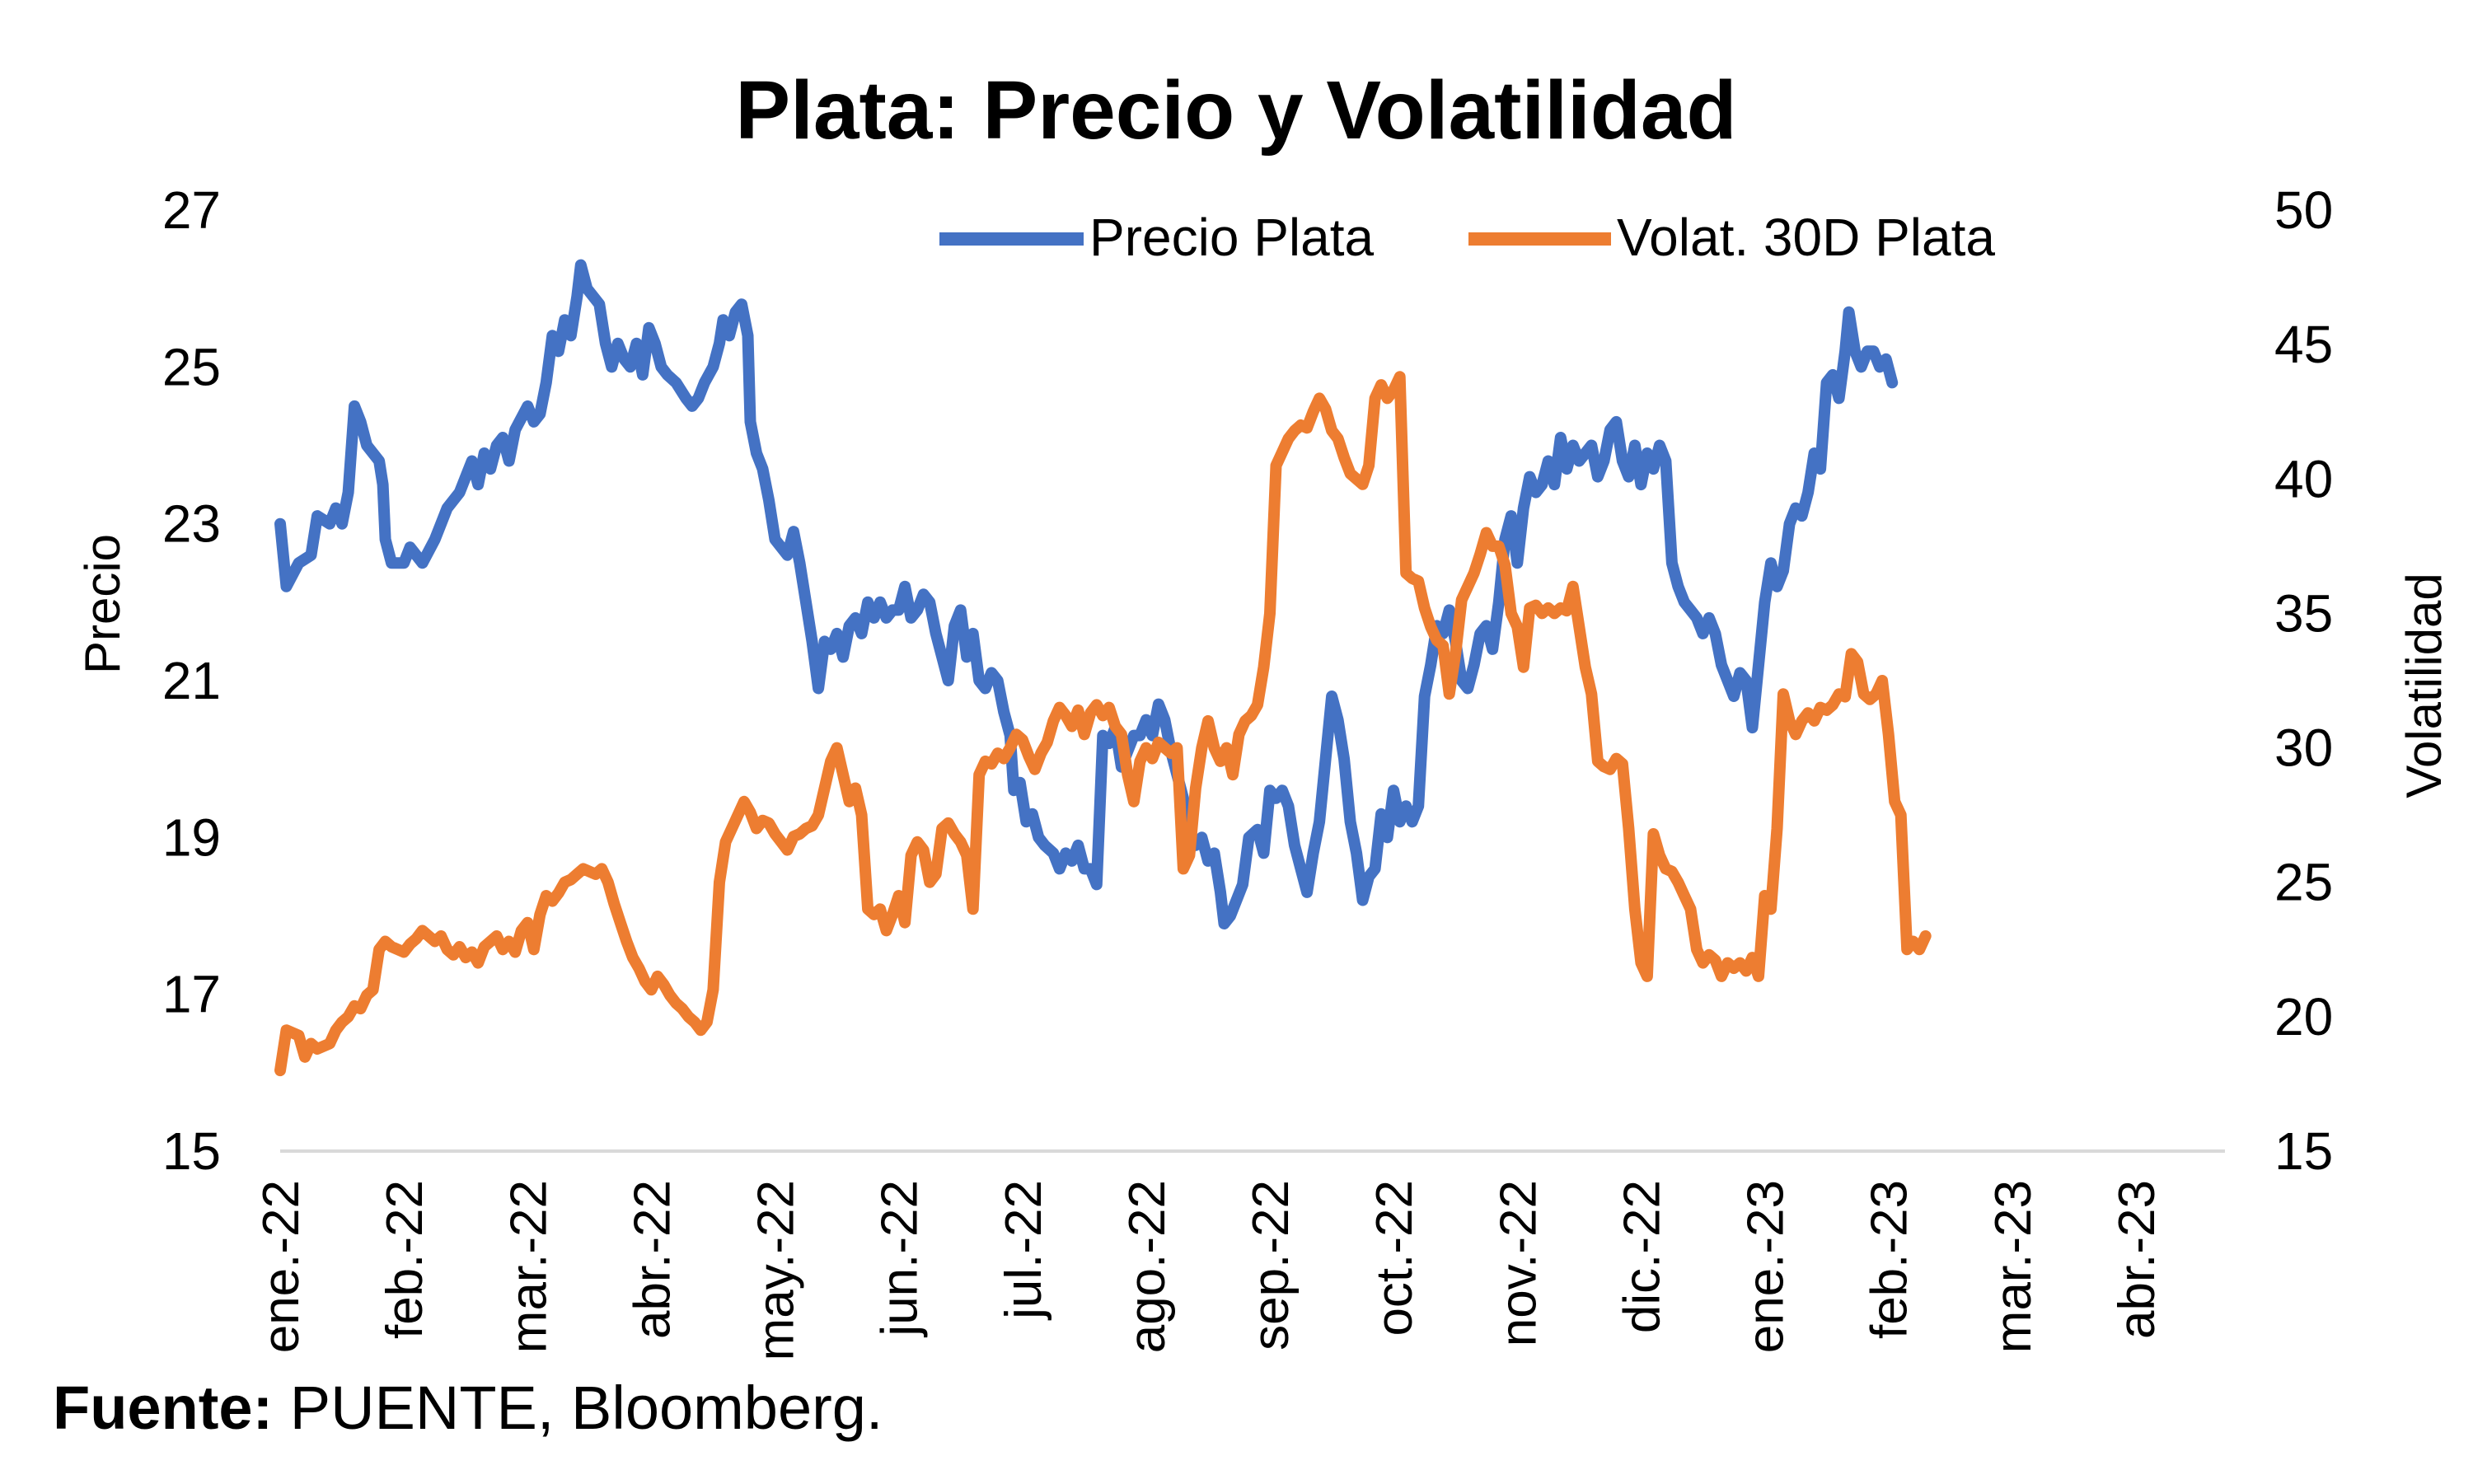  I want to click on x-tick-label: feb.-22, so click(405, 1260).